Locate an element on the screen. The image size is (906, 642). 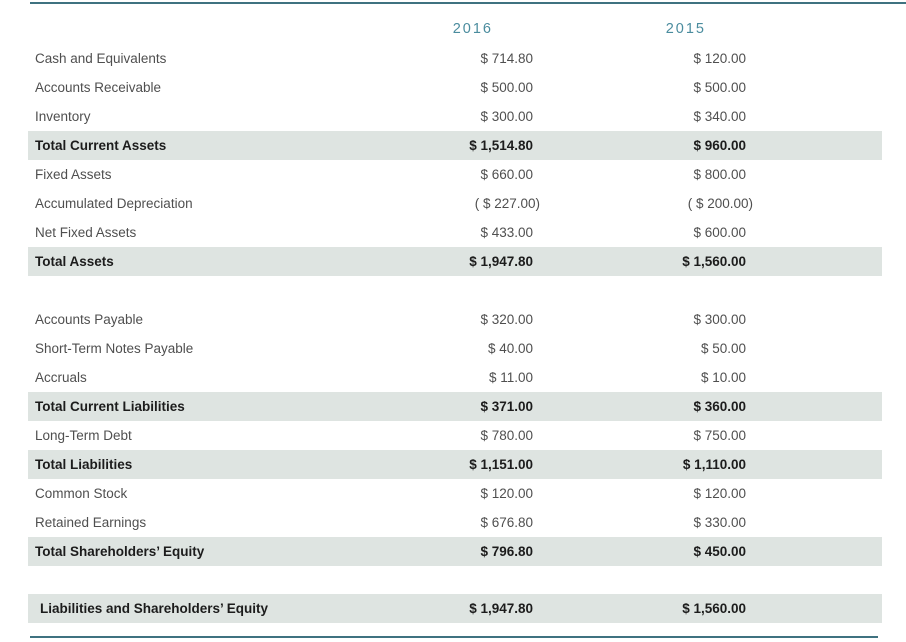
row-label: Net Fixed Assets is located at coordinates (86, 232).